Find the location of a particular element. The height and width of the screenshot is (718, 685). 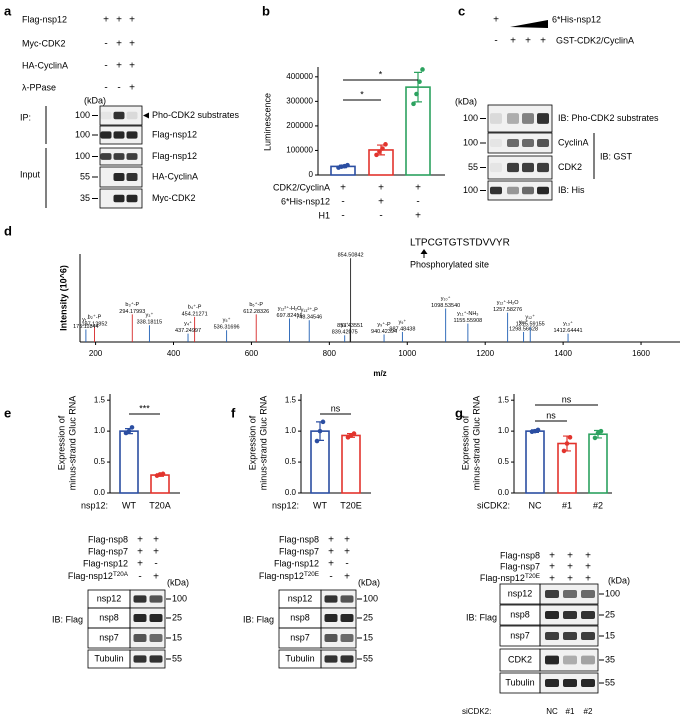

marker-label: 15 is located at coordinates (177, 637).